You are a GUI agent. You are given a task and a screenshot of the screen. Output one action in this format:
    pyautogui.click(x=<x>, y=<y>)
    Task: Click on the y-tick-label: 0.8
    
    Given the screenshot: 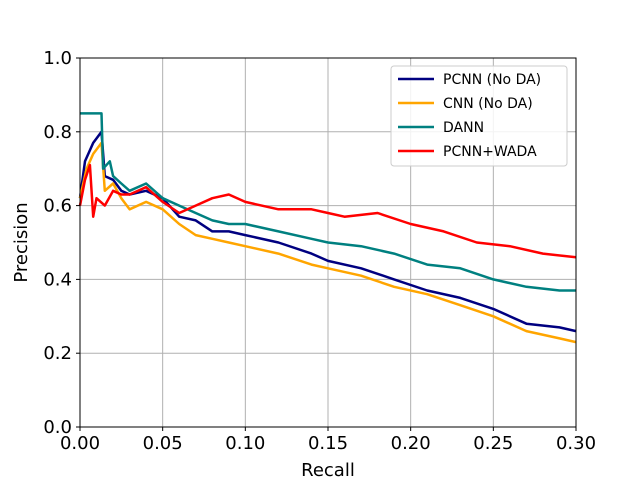 What is the action you would take?
    pyautogui.click(x=57, y=132)
    